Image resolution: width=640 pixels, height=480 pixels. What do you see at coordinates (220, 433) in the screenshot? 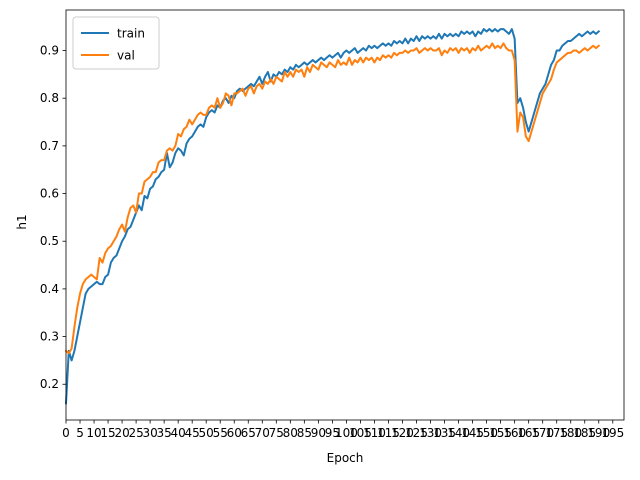
I see `x-tick-label: 55` at bounding box center [220, 433].